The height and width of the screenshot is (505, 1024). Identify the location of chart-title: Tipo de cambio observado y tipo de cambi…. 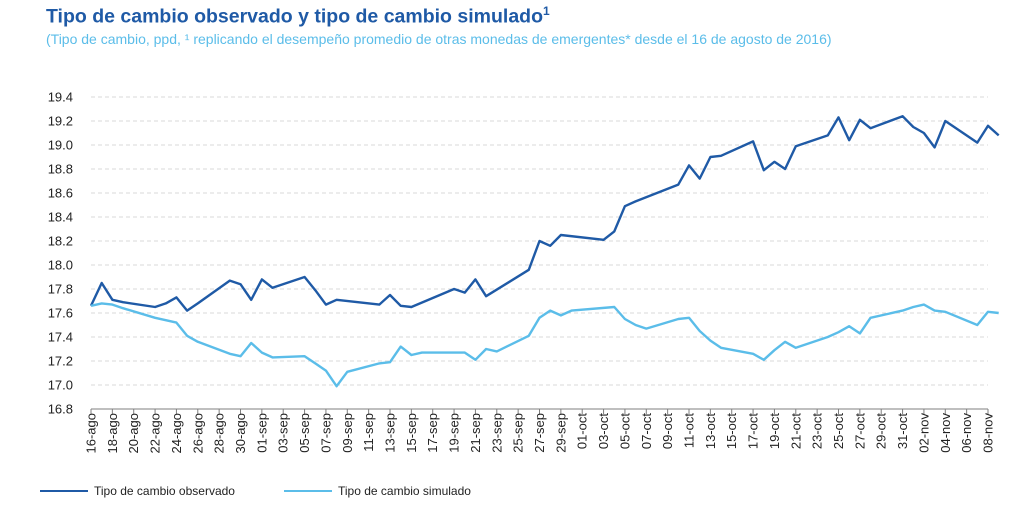
(298, 16).